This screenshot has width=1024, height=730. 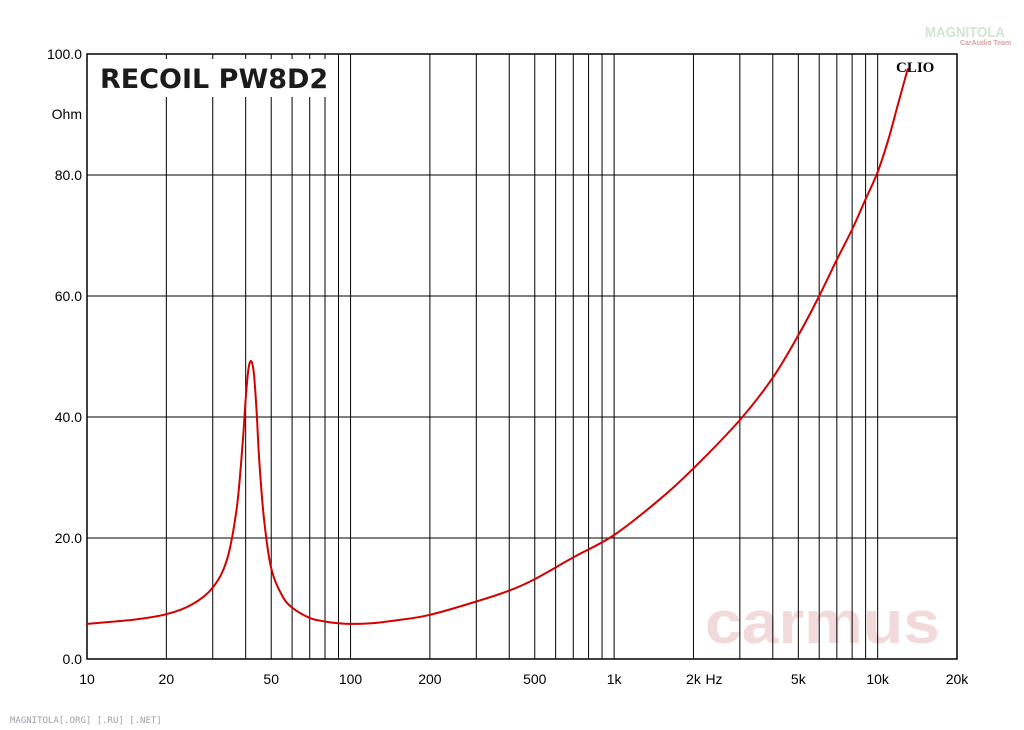 What do you see at coordinates (915, 68) in the screenshot?
I see `clio-label: CLIO` at bounding box center [915, 68].